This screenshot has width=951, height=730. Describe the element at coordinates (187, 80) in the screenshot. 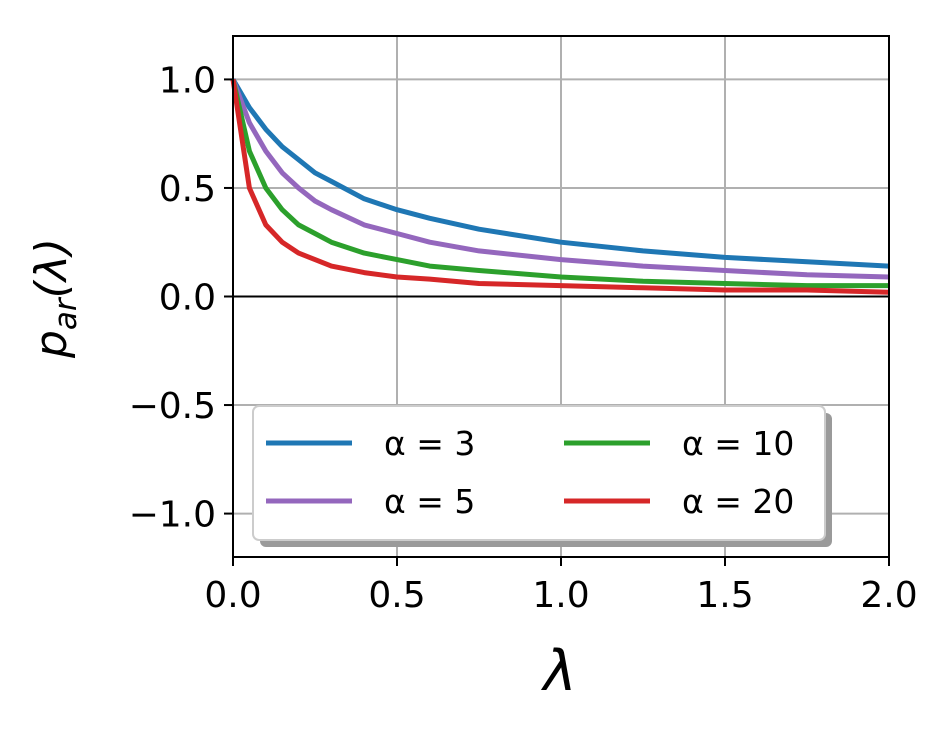

I see `y-tick-label-4: 1.0` at that location.